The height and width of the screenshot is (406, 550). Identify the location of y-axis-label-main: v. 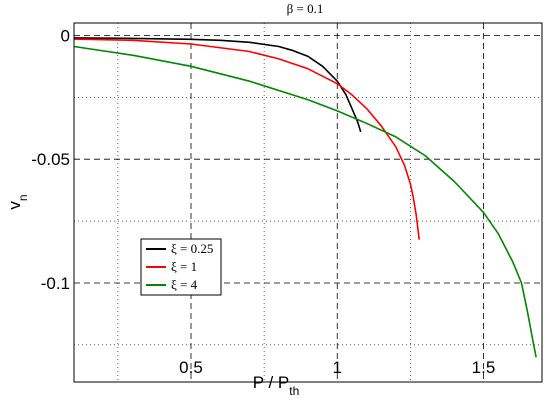
(14, 205).